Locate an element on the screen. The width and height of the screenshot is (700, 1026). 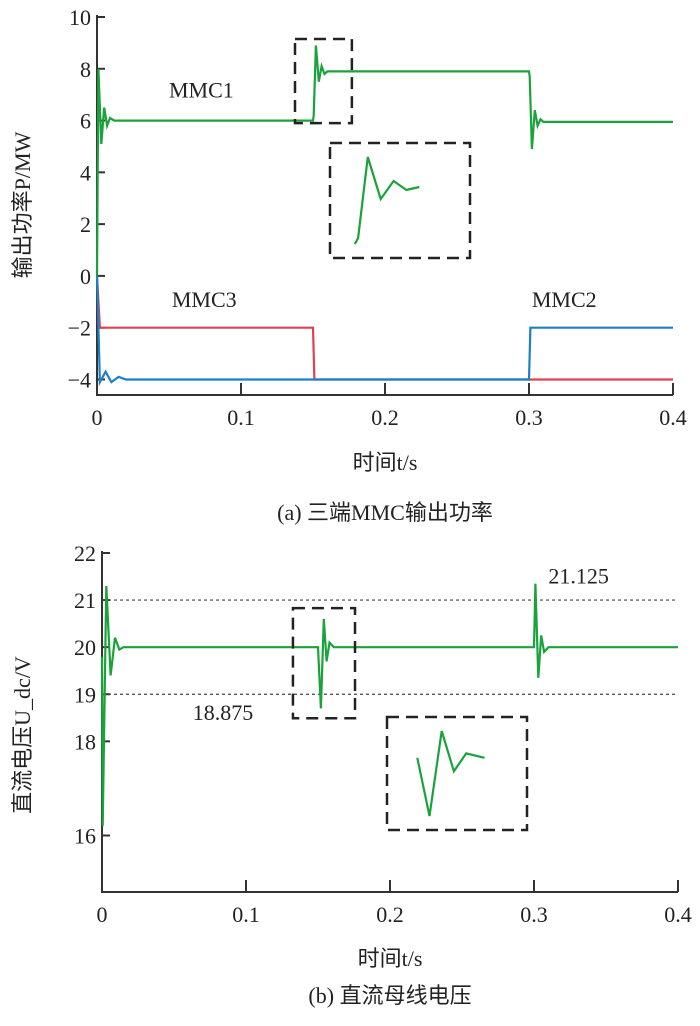
y-tick-label: 6 is located at coordinates (85, 121).